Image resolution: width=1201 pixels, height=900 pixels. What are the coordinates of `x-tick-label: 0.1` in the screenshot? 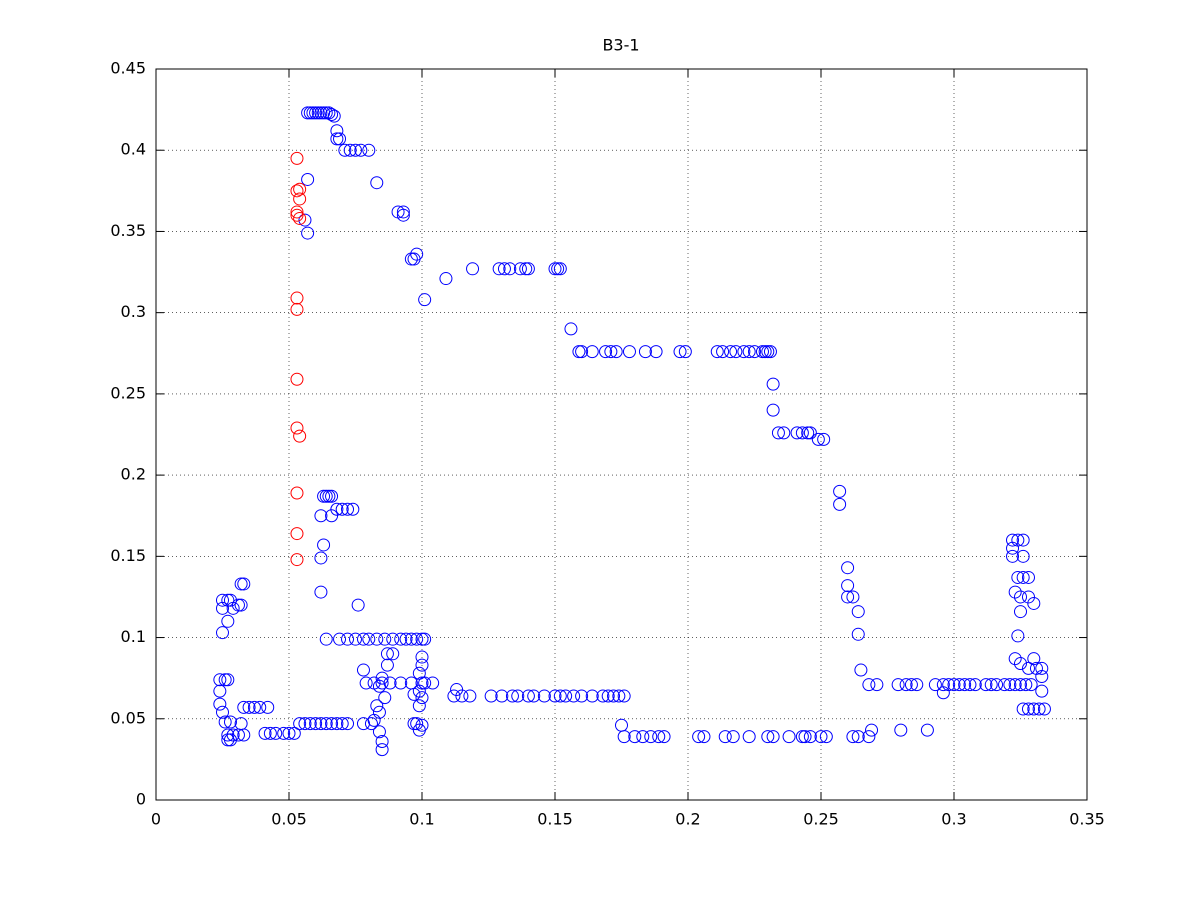 It's located at (421, 819).